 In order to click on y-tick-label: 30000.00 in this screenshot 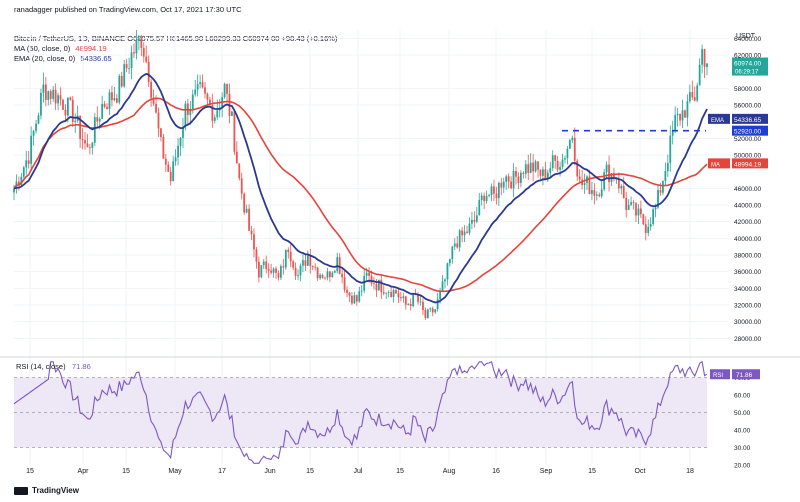, I will do `click(747, 322)`.